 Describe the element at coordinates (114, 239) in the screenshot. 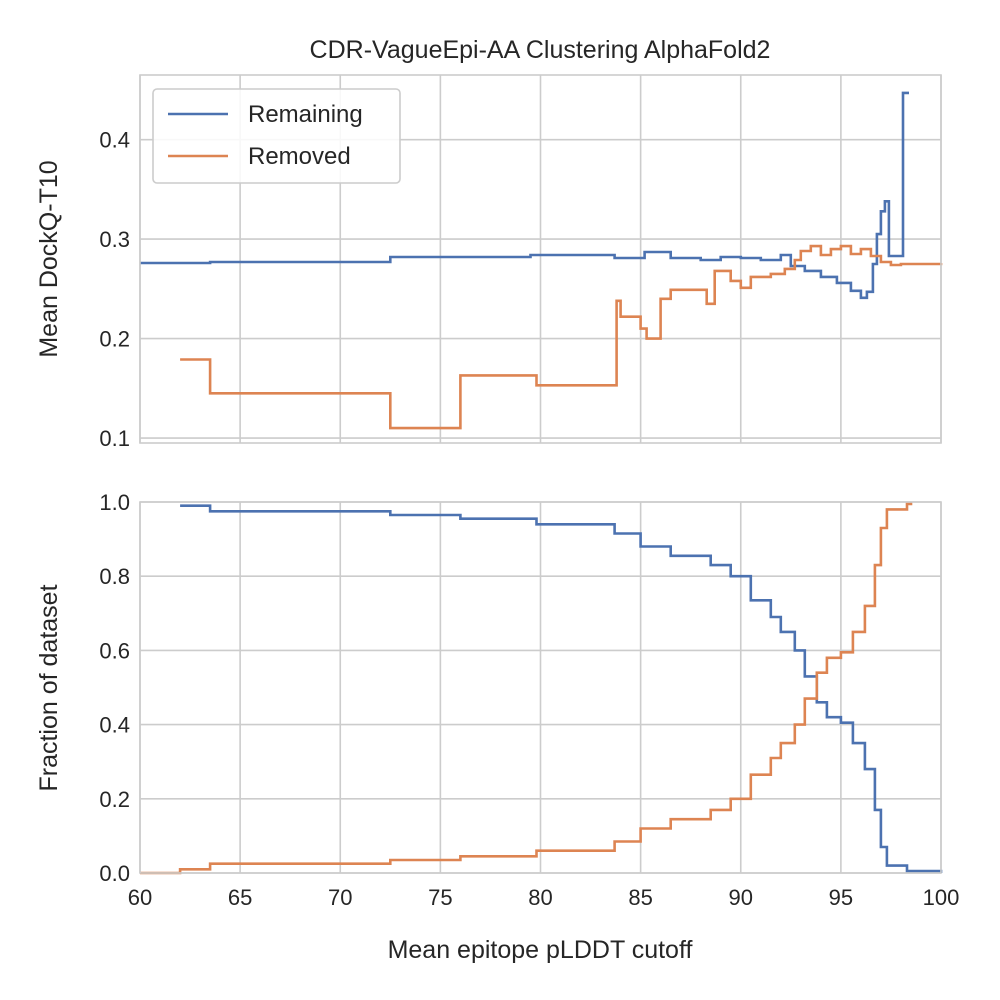

I see `top-ytick-label: 0.3` at that location.